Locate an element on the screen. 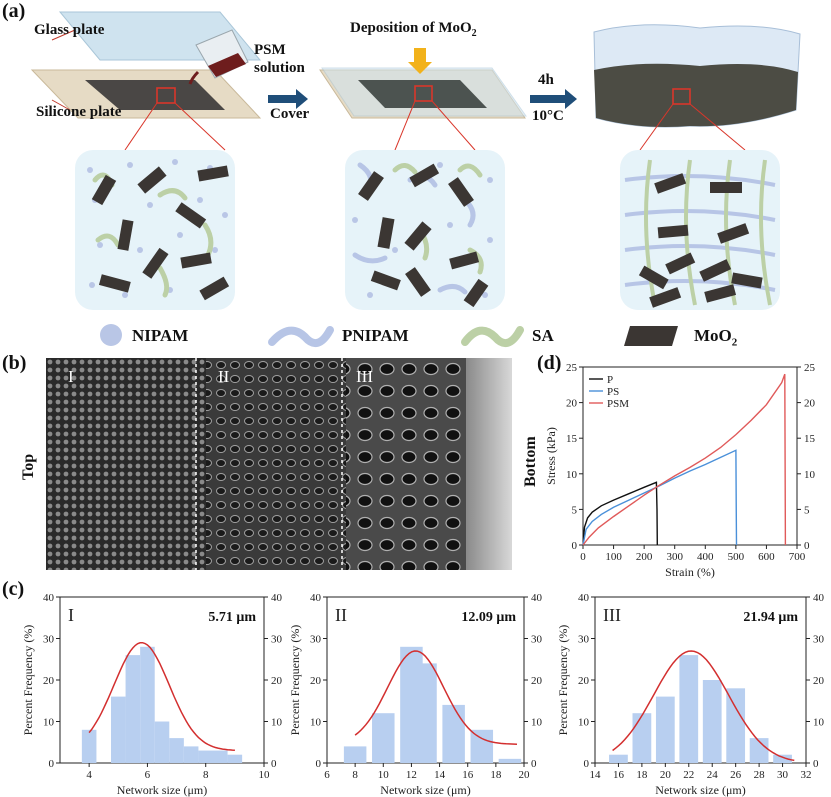  chart-c2-y-axis-label: Percent Frequency (%) is located at coordinates (295, 680).